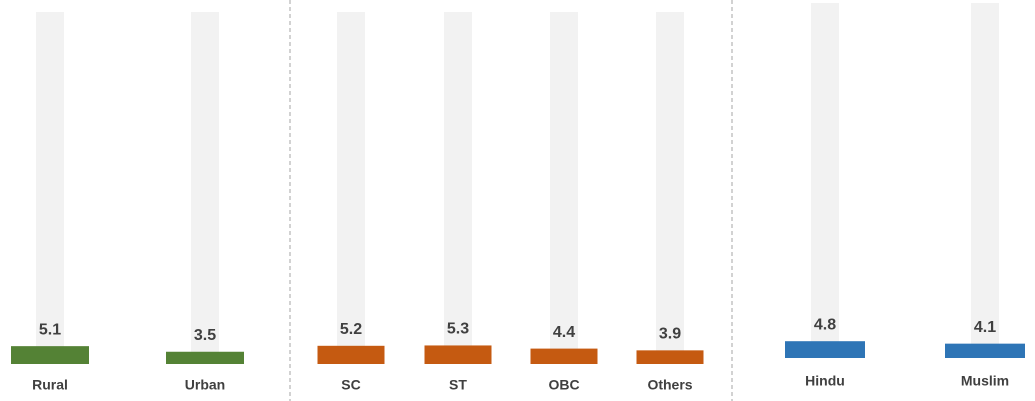  Describe the element at coordinates (669, 385) in the screenshot. I see `category-label: Others` at that location.